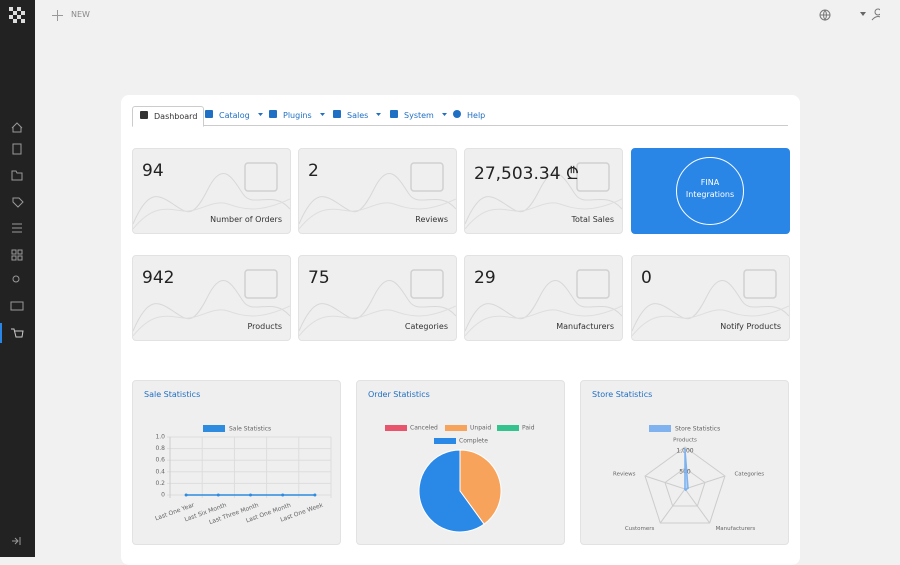 Image resolution: width=900 pixels, height=565 pixels. Describe the element at coordinates (419, 115) in the screenshot. I see `nav-tab: System` at that location.